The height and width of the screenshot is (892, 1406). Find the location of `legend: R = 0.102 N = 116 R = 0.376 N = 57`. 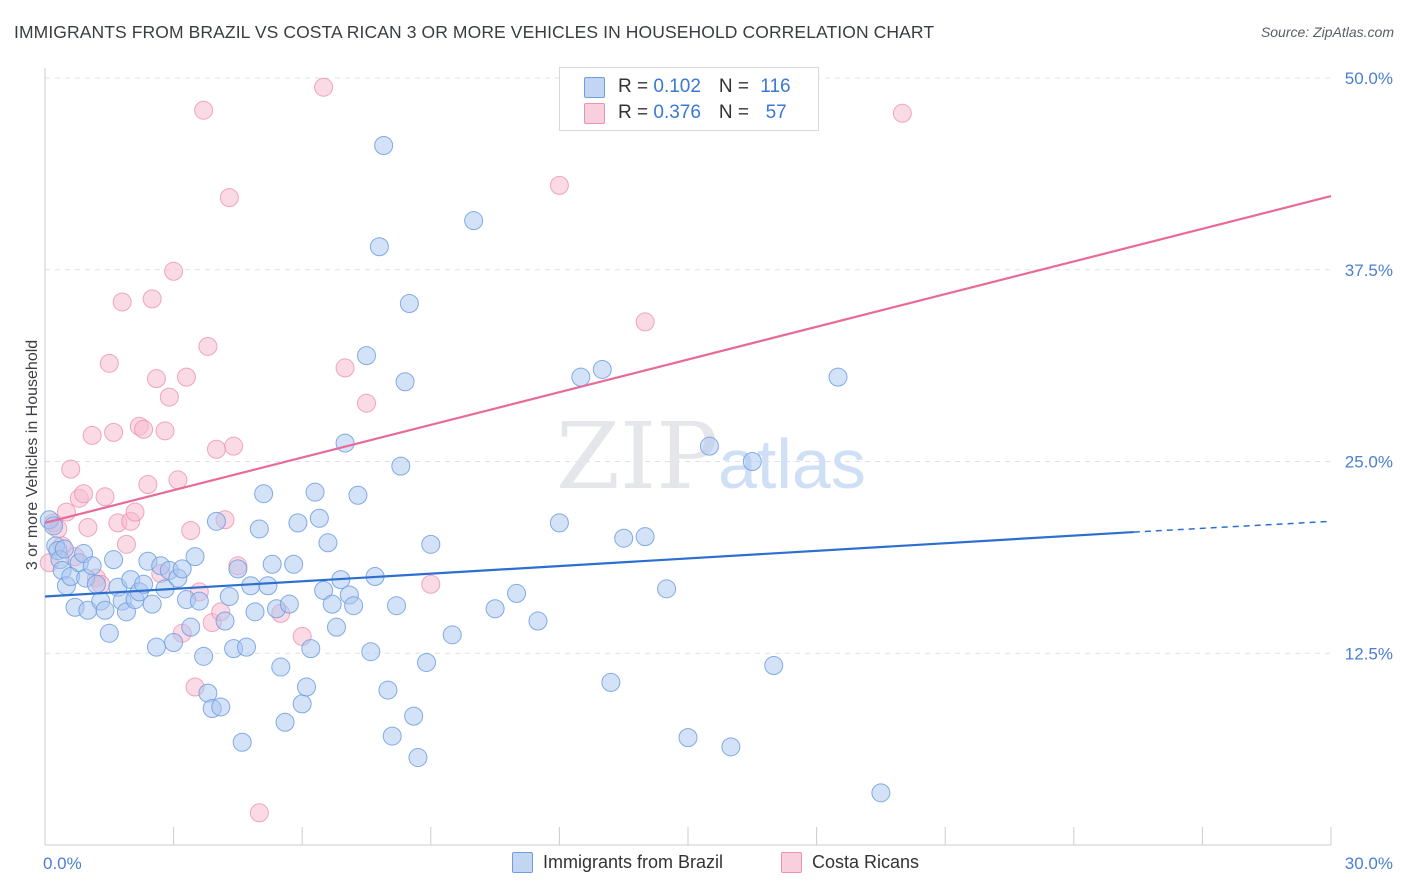

legend: R = 0.102 N = 116 R = 0.376 N = 57 is located at coordinates (689, 99).